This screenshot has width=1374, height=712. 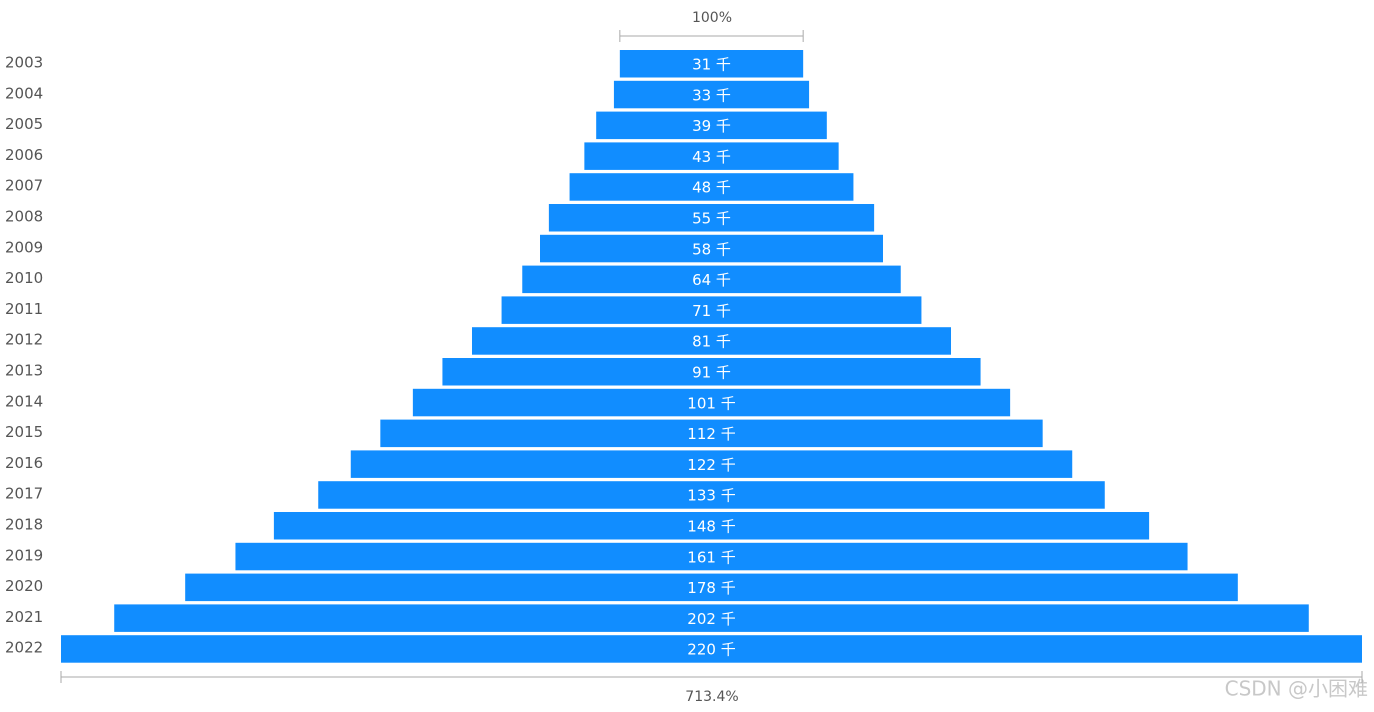 What do you see at coordinates (24, 463) in the screenshot?
I see `category-label: 2016` at bounding box center [24, 463].